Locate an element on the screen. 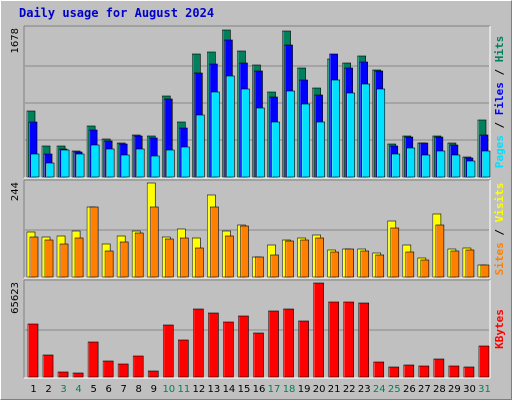 The width and height of the screenshot is (512, 400). day-label: 12 is located at coordinates (199, 389).